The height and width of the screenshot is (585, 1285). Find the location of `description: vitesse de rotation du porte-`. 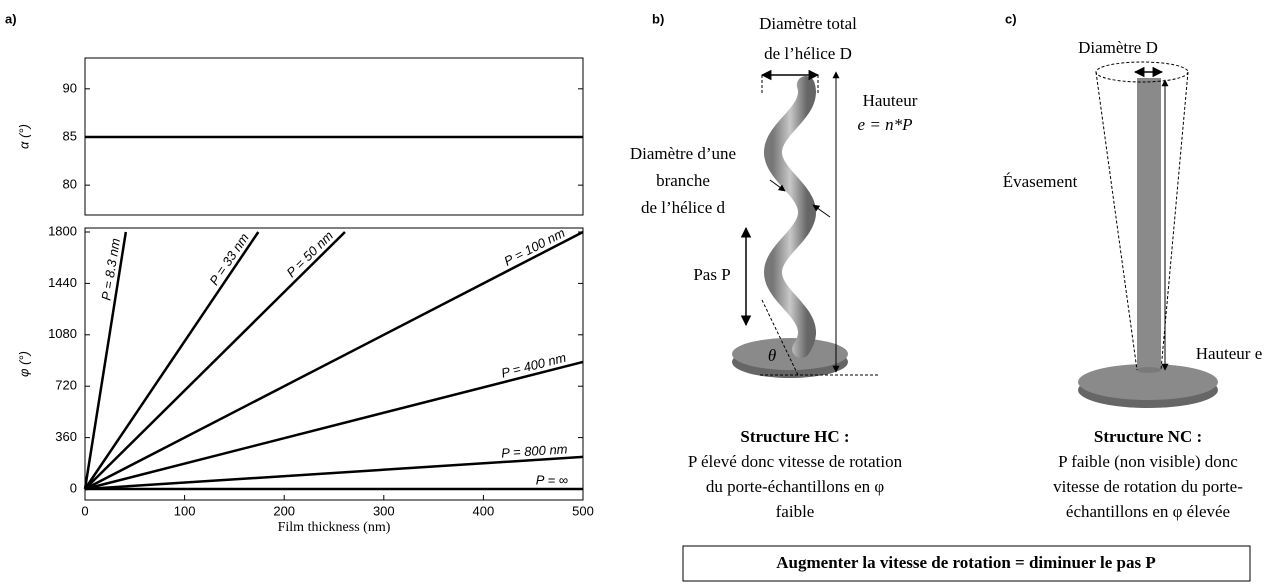

description: vitesse de rotation du porte- is located at coordinates (1148, 486).